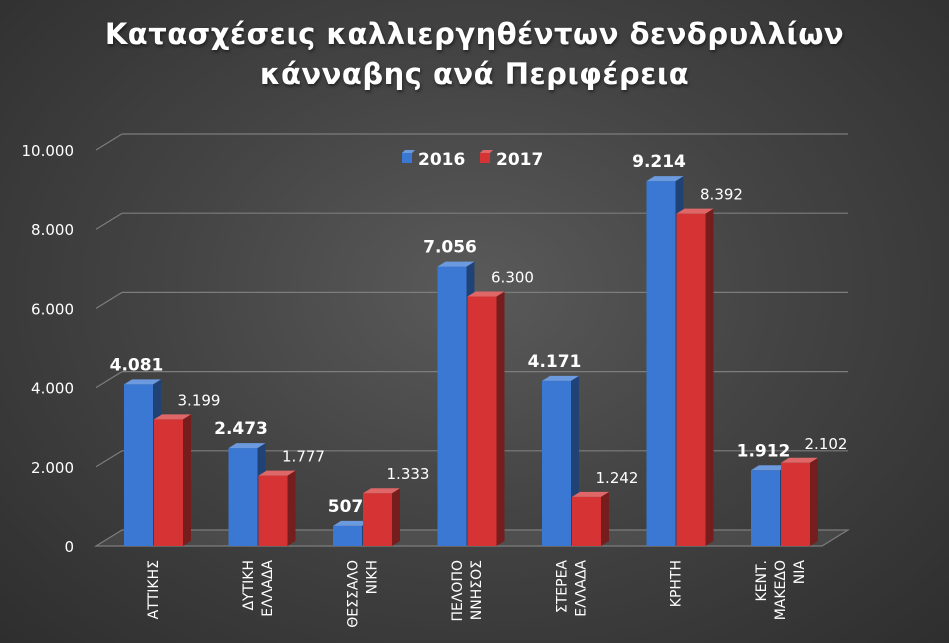  Describe the element at coordinates (69, 547) in the screenshot. I see `y-tick-label: 0` at that location.